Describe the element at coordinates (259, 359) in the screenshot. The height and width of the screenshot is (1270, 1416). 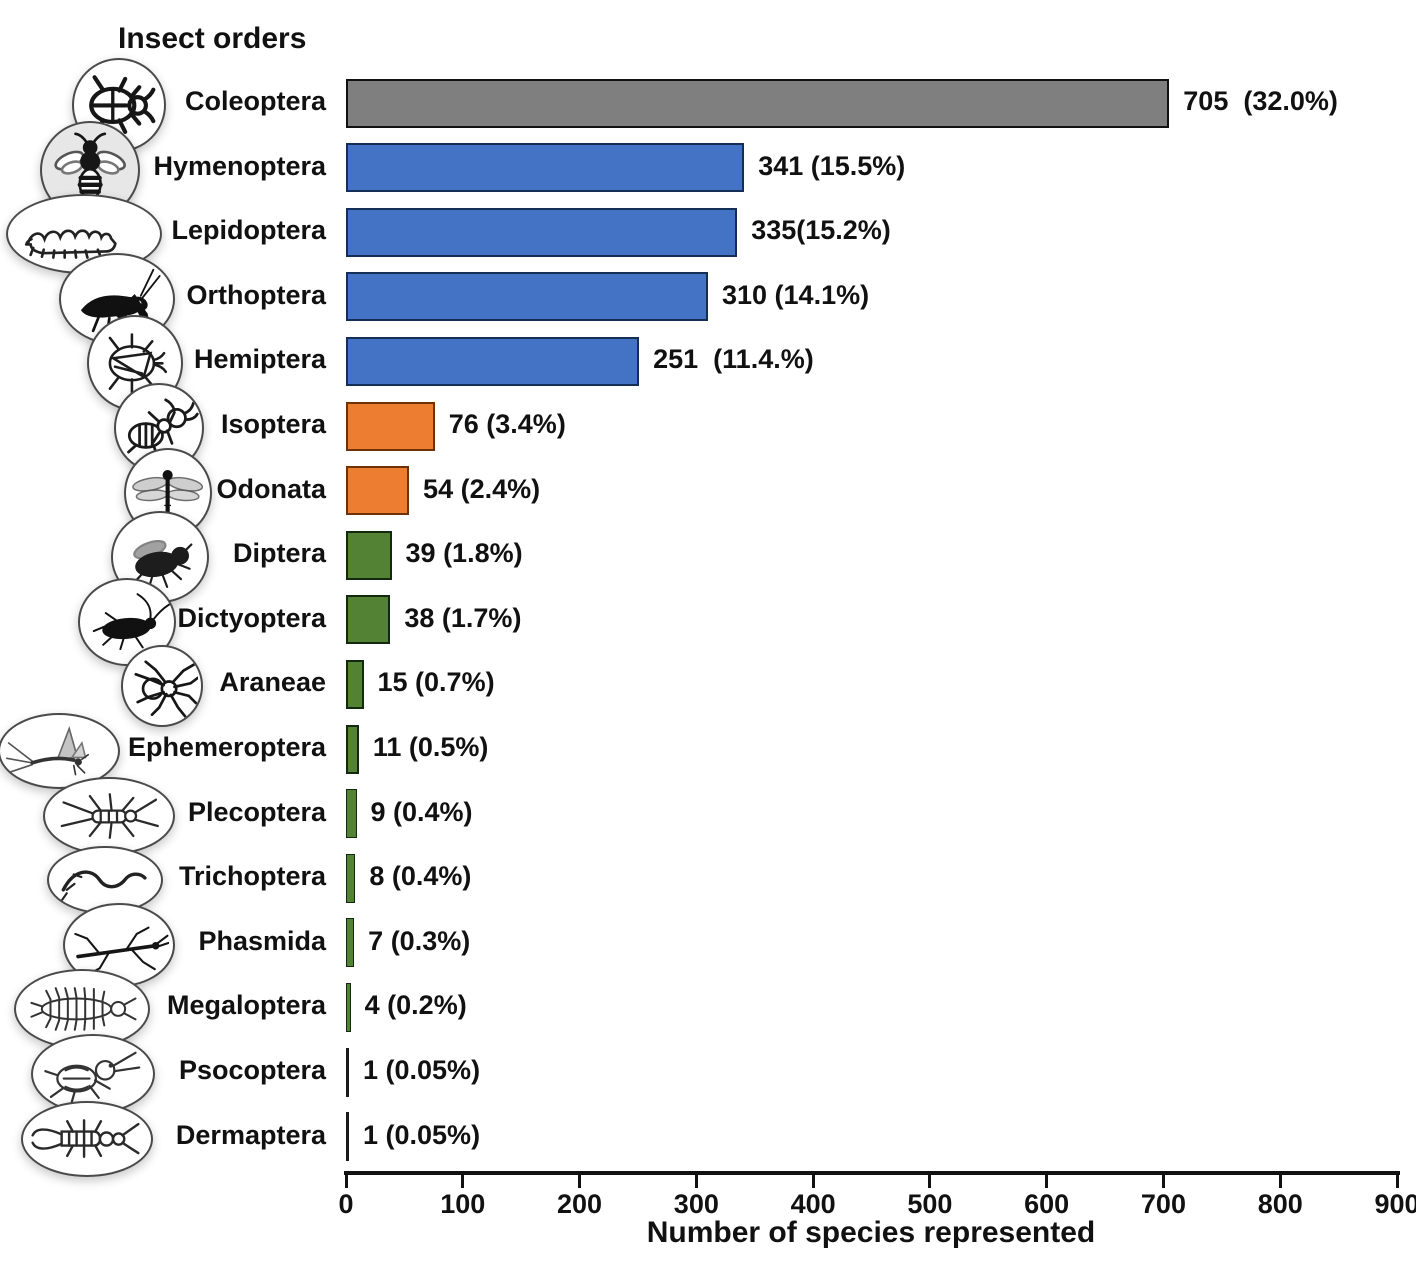
I see `order-label-hemiptera: Hemiptera` at that location.